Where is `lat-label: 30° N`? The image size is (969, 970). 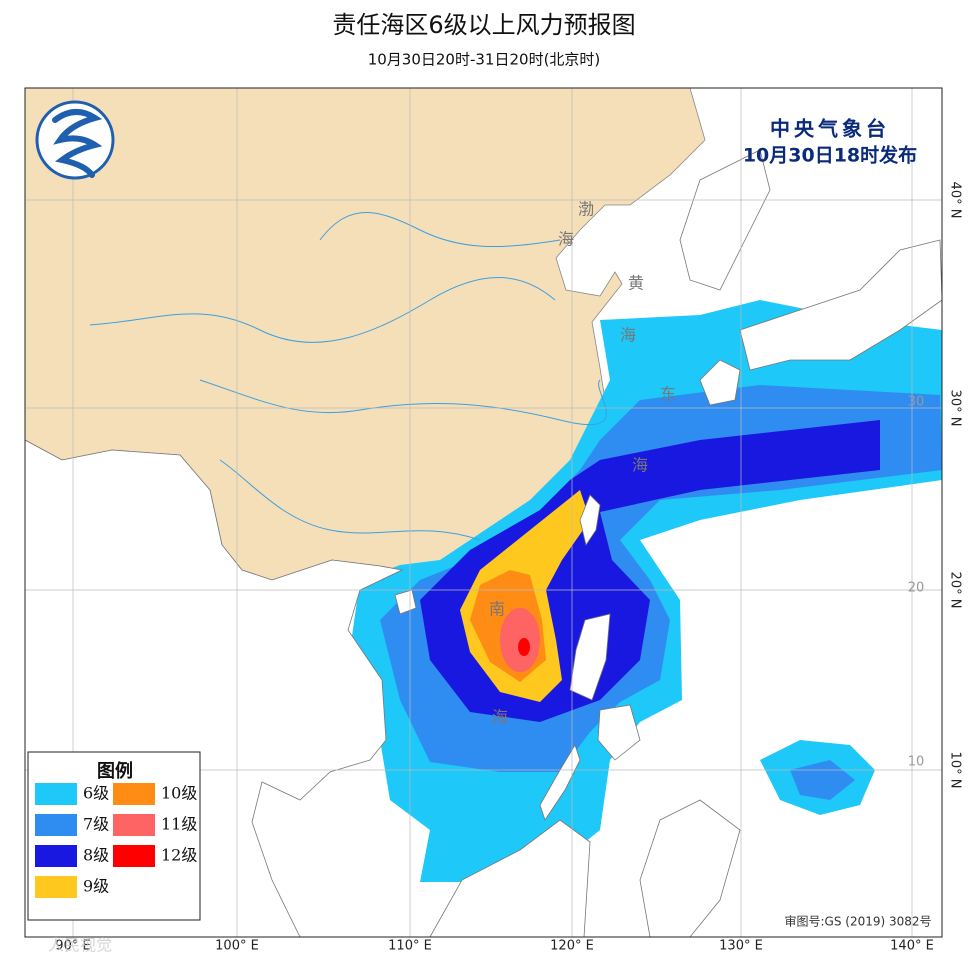 lat-label: 30° N is located at coordinates (955, 408).